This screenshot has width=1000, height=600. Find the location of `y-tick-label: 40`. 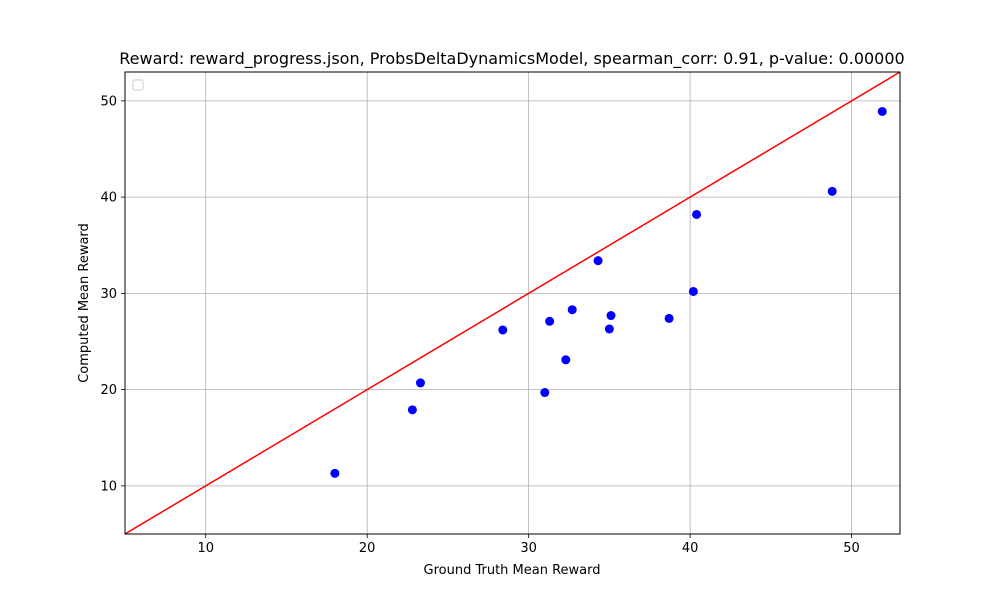

y-tick-label: 40 is located at coordinates (108, 198).